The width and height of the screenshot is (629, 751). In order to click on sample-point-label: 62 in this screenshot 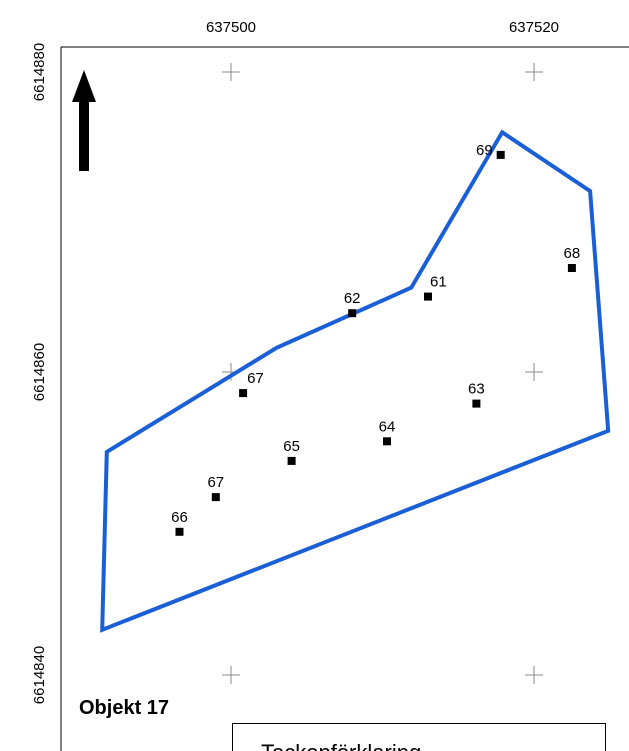, I will do `click(352, 298)`.